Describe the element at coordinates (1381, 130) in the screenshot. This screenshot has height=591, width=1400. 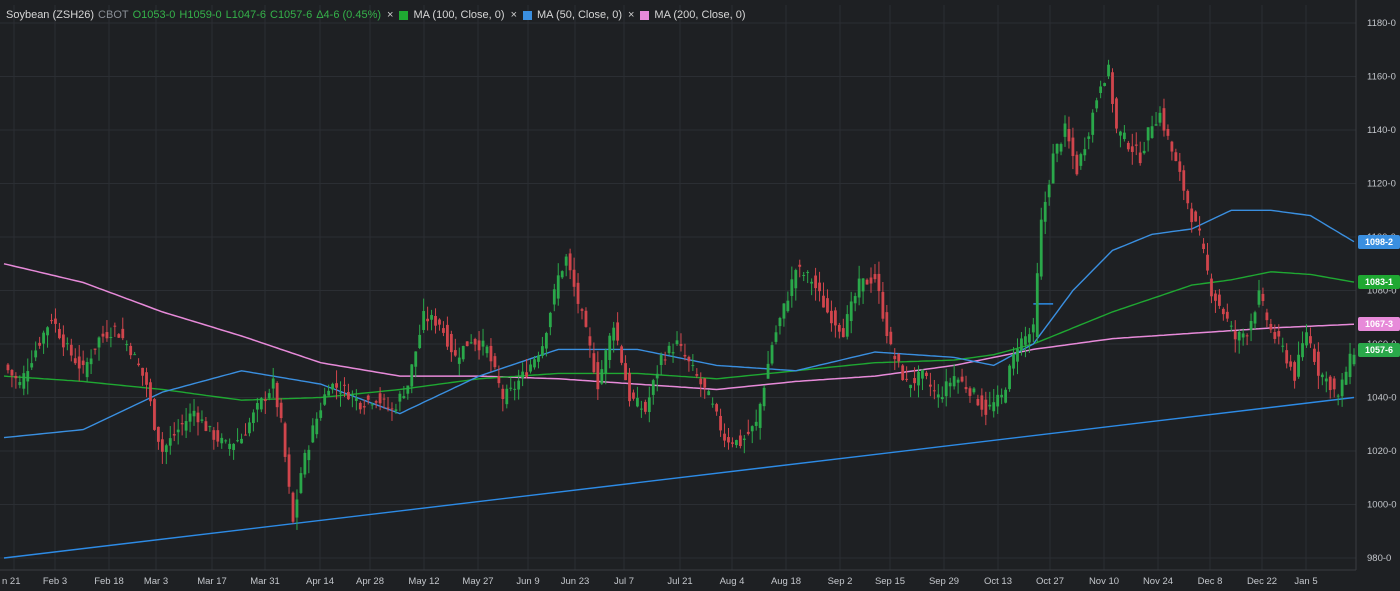
I see `y-tick-label: 1140-0` at that location.